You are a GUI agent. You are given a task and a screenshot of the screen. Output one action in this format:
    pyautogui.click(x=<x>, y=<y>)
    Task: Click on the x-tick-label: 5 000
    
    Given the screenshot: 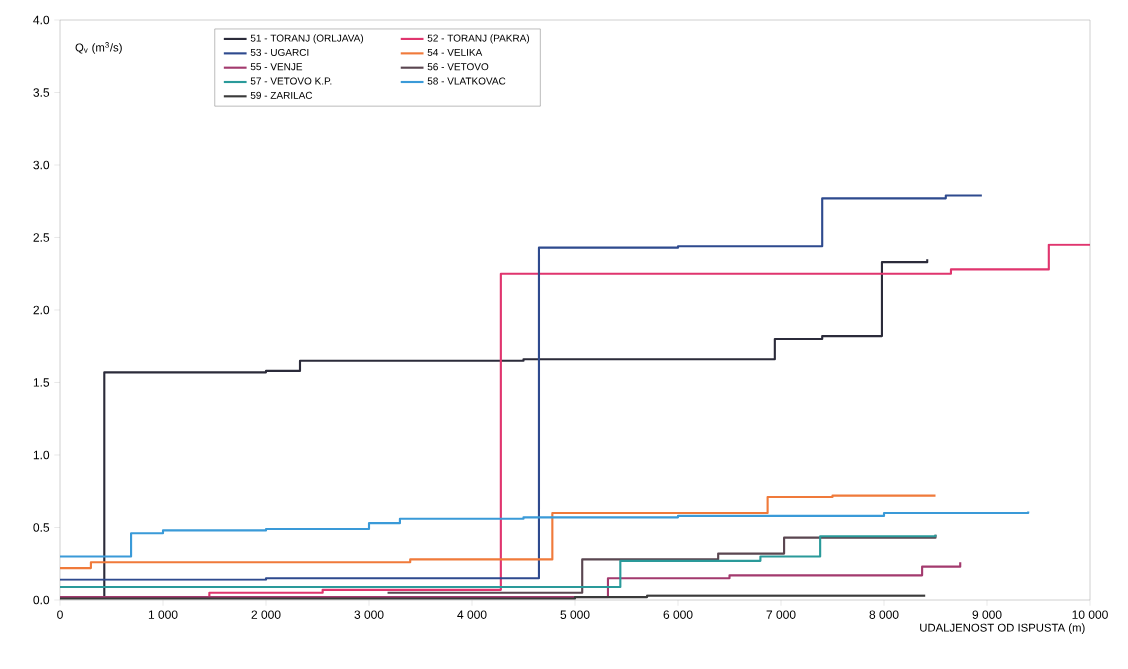 What is the action you would take?
    pyautogui.click(x=575, y=614)
    